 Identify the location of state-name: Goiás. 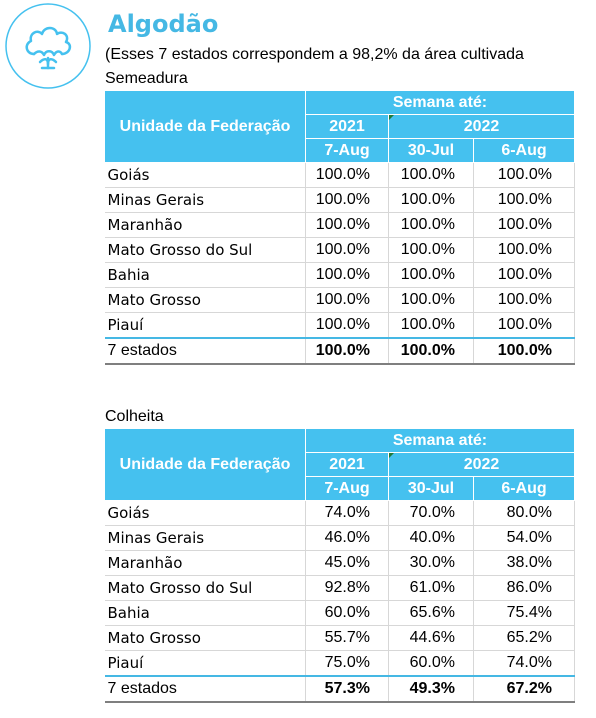
(205, 175).